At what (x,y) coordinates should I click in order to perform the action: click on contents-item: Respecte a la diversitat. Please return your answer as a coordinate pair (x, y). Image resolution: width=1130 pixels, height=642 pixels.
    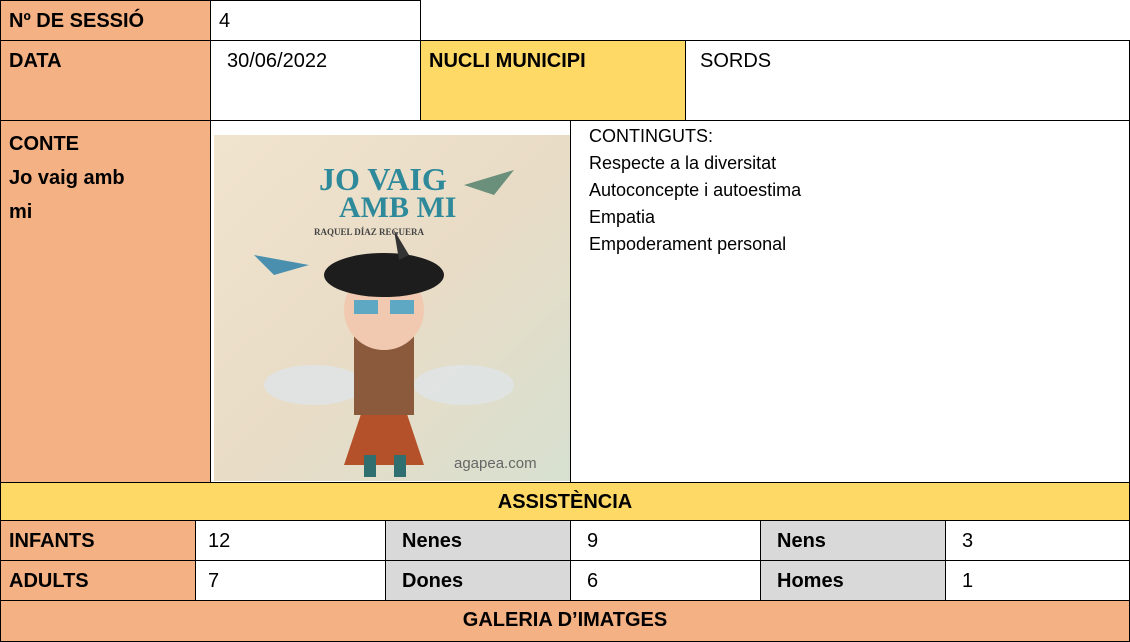
    Looking at the image, I should click on (683, 163).